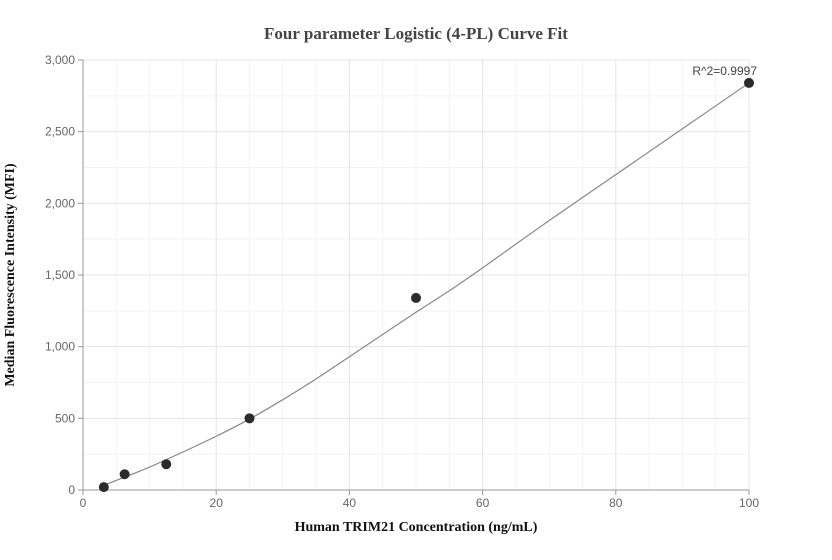 The image size is (832, 560). What do you see at coordinates (416, 527) in the screenshot?
I see `x-axis-title: Human TRIM21 Concentration (ng/mL)` at bounding box center [416, 527].